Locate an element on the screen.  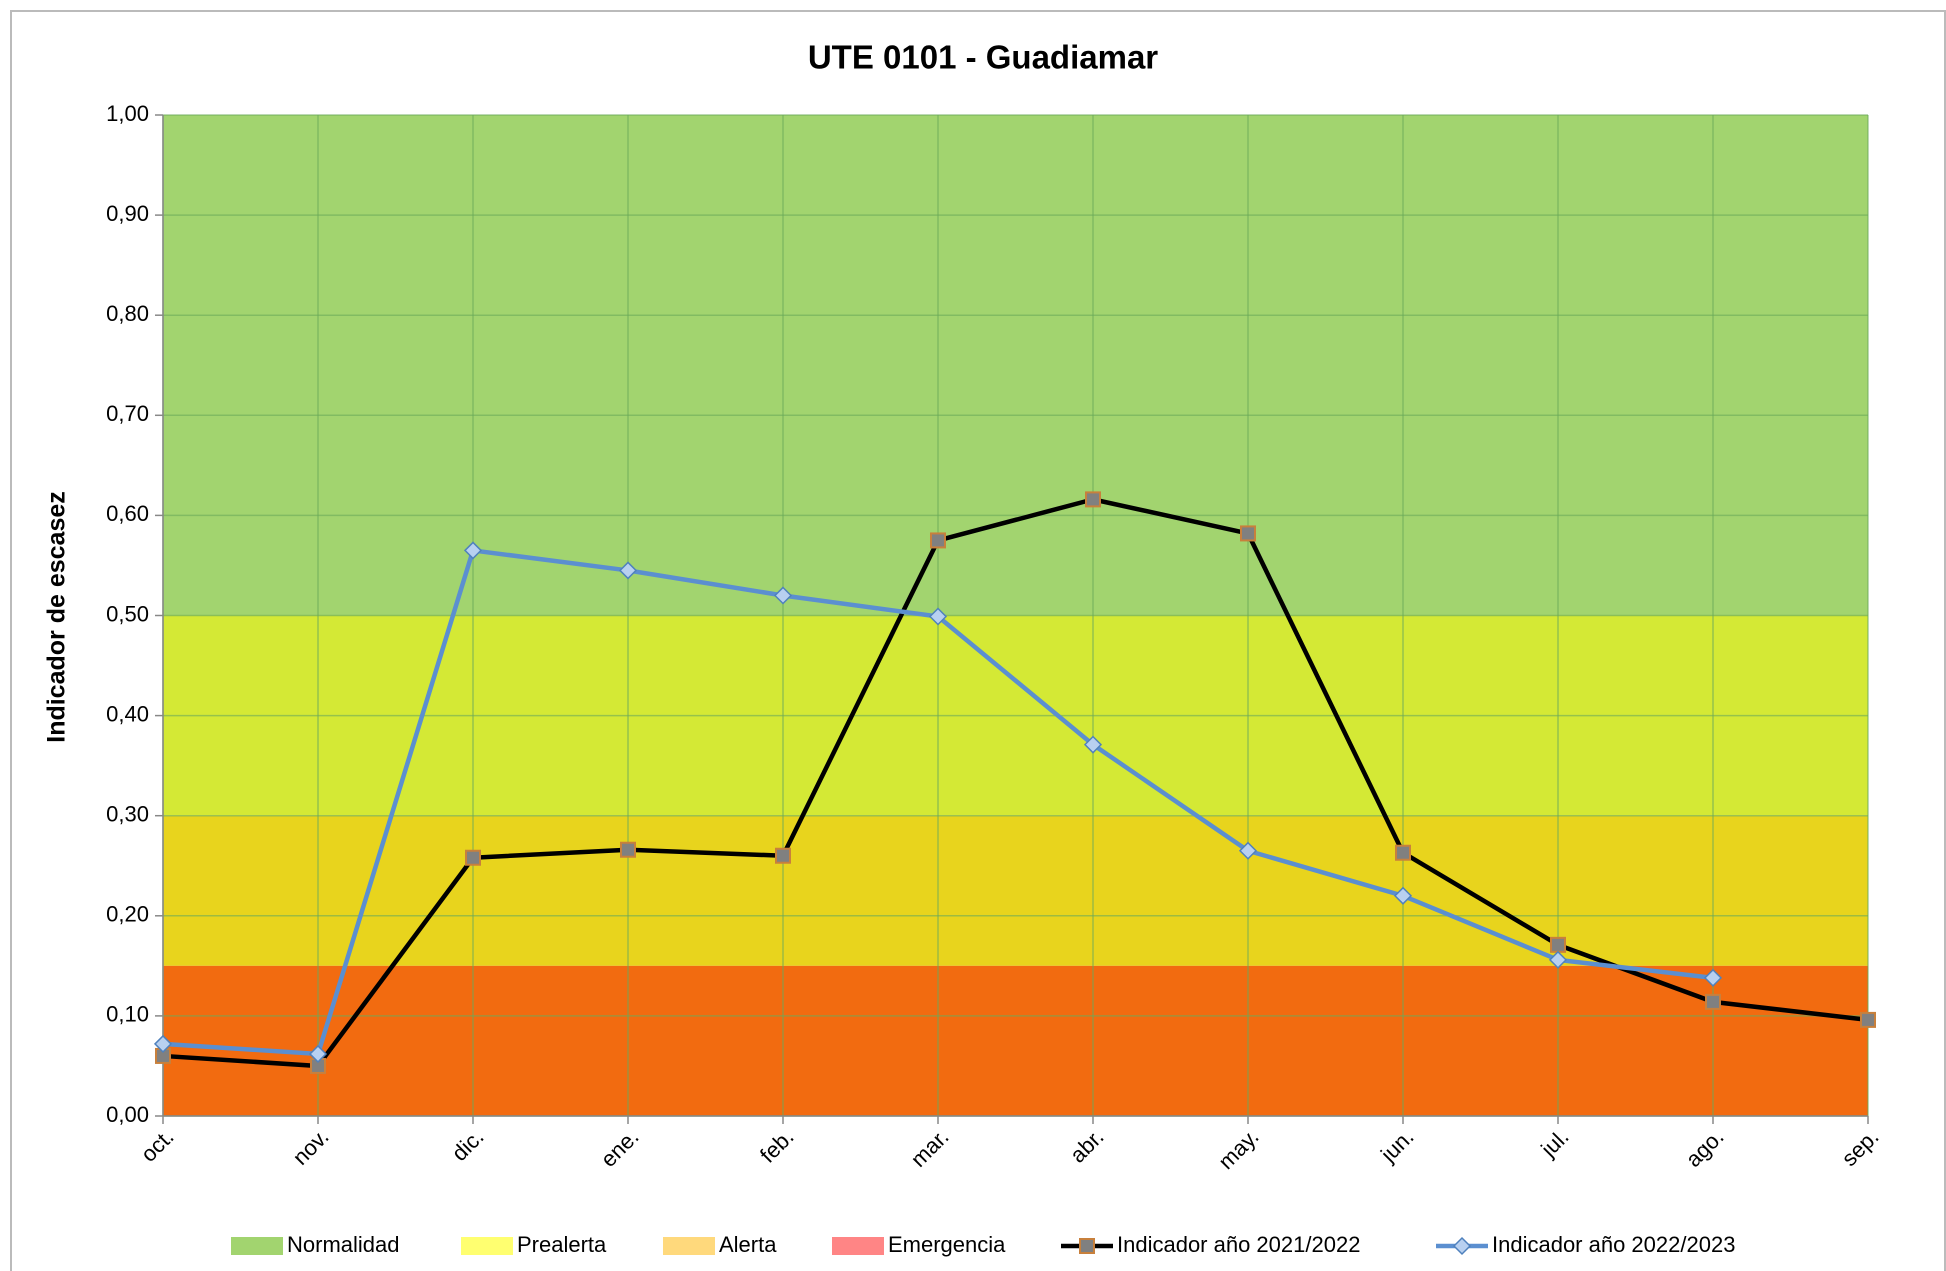
y-tick-label: 0,10 is located at coordinates (127, 1014).